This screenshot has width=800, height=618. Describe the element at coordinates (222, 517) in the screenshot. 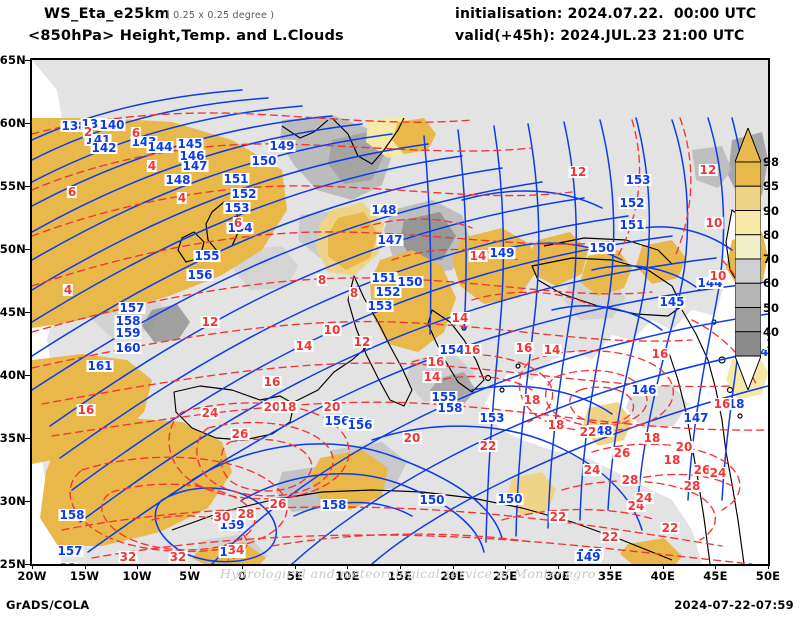

I see `temperature-contour-label: 30` at that location.